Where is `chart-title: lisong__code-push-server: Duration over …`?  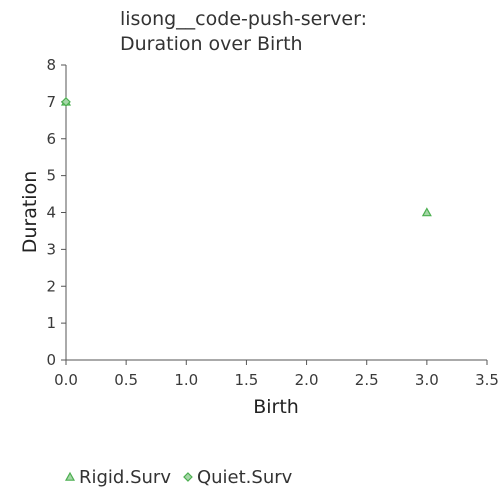 chart-title: lisong__code-push-server: Duration over … is located at coordinates (243, 31).